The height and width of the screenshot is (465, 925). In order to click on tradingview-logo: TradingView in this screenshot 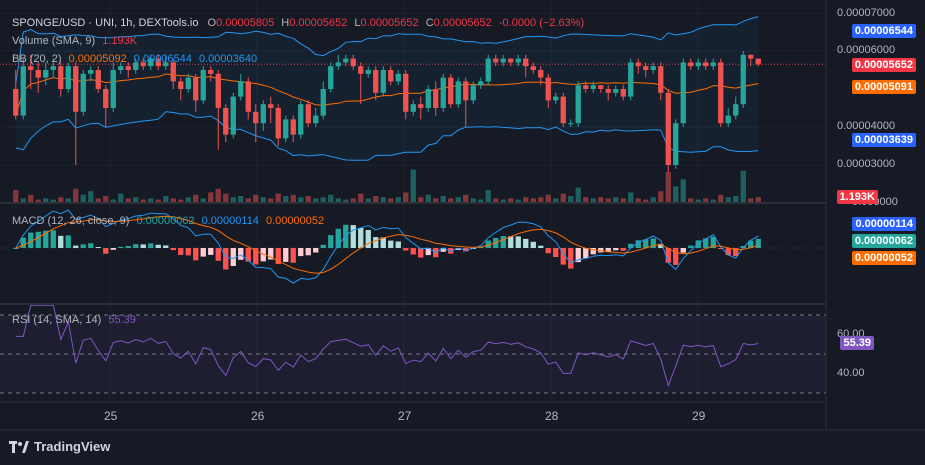, I will do `click(59, 446)`.